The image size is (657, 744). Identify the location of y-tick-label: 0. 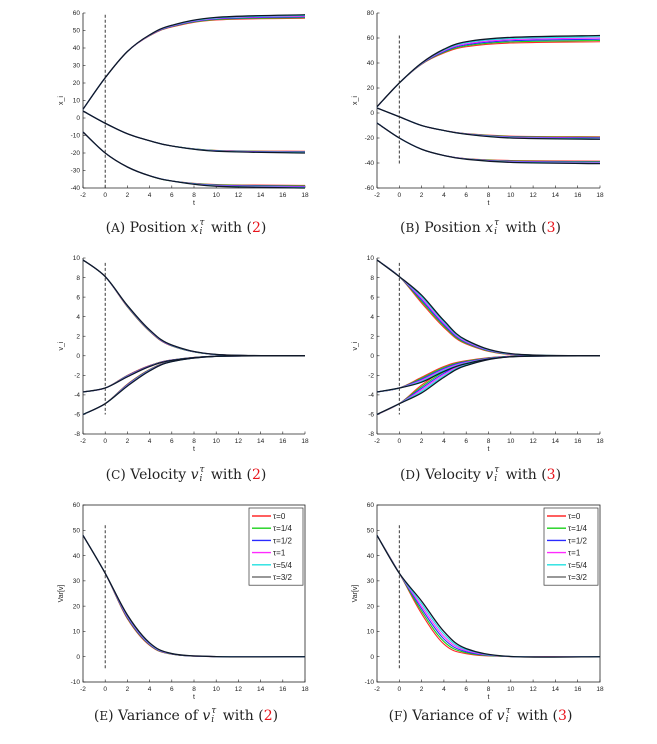
(78, 356).